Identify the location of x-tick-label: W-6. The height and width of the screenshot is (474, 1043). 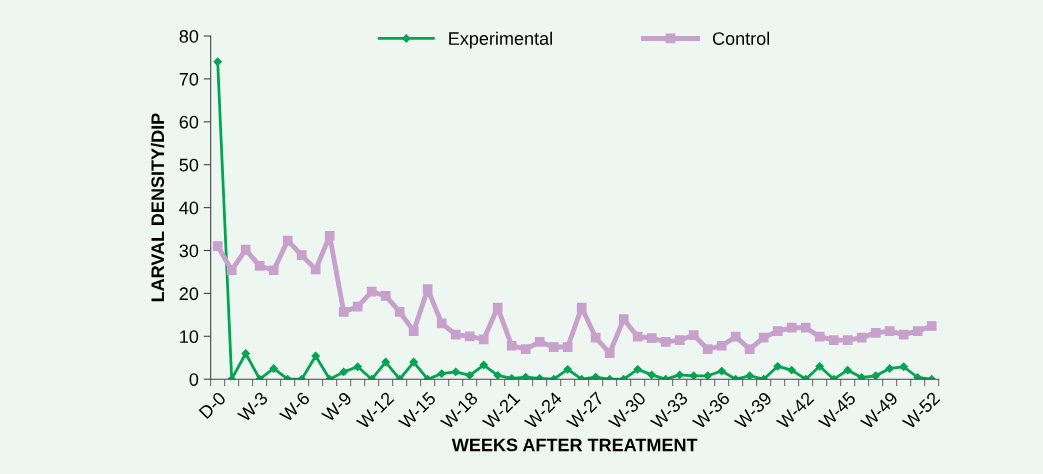
(294, 407).